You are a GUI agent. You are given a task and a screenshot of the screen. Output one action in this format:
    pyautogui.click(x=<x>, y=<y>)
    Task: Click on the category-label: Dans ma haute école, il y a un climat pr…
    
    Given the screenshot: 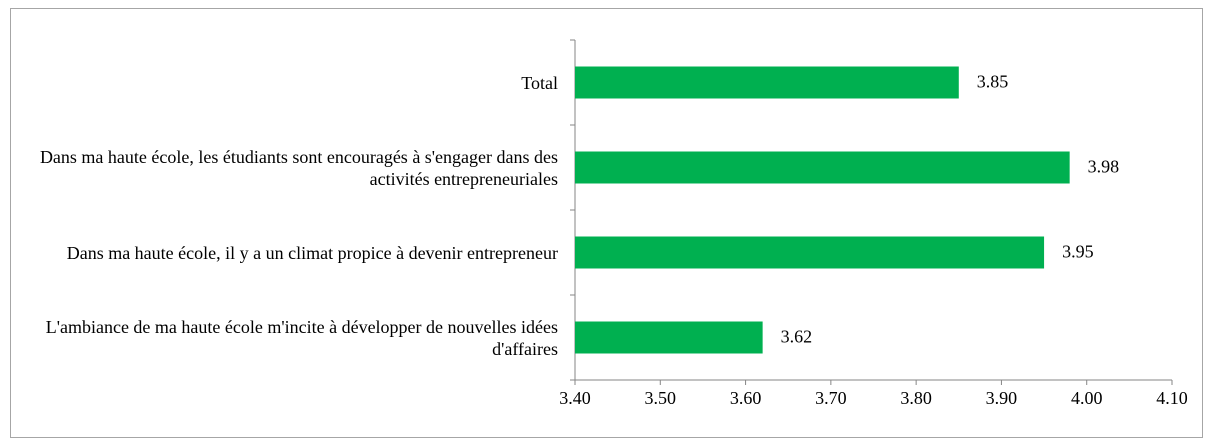 What is the action you would take?
    pyautogui.click(x=312, y=252)
    